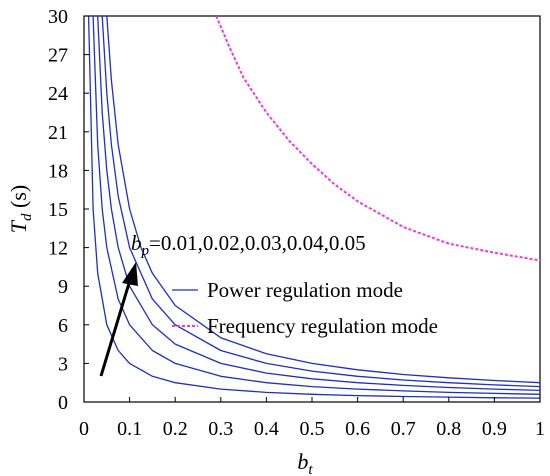  I want to click on y-tick-label: 6, so click(63, 326).